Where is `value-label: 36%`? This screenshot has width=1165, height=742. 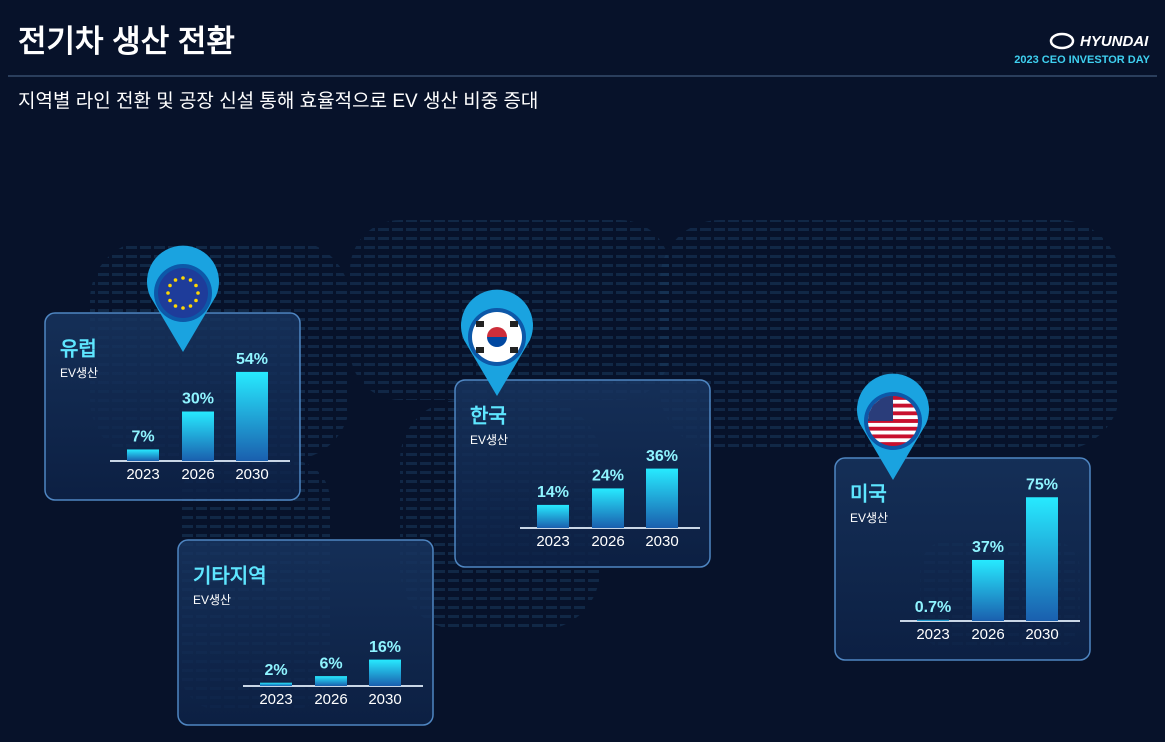 value-label: 36% is located at coordinates (662, 456).